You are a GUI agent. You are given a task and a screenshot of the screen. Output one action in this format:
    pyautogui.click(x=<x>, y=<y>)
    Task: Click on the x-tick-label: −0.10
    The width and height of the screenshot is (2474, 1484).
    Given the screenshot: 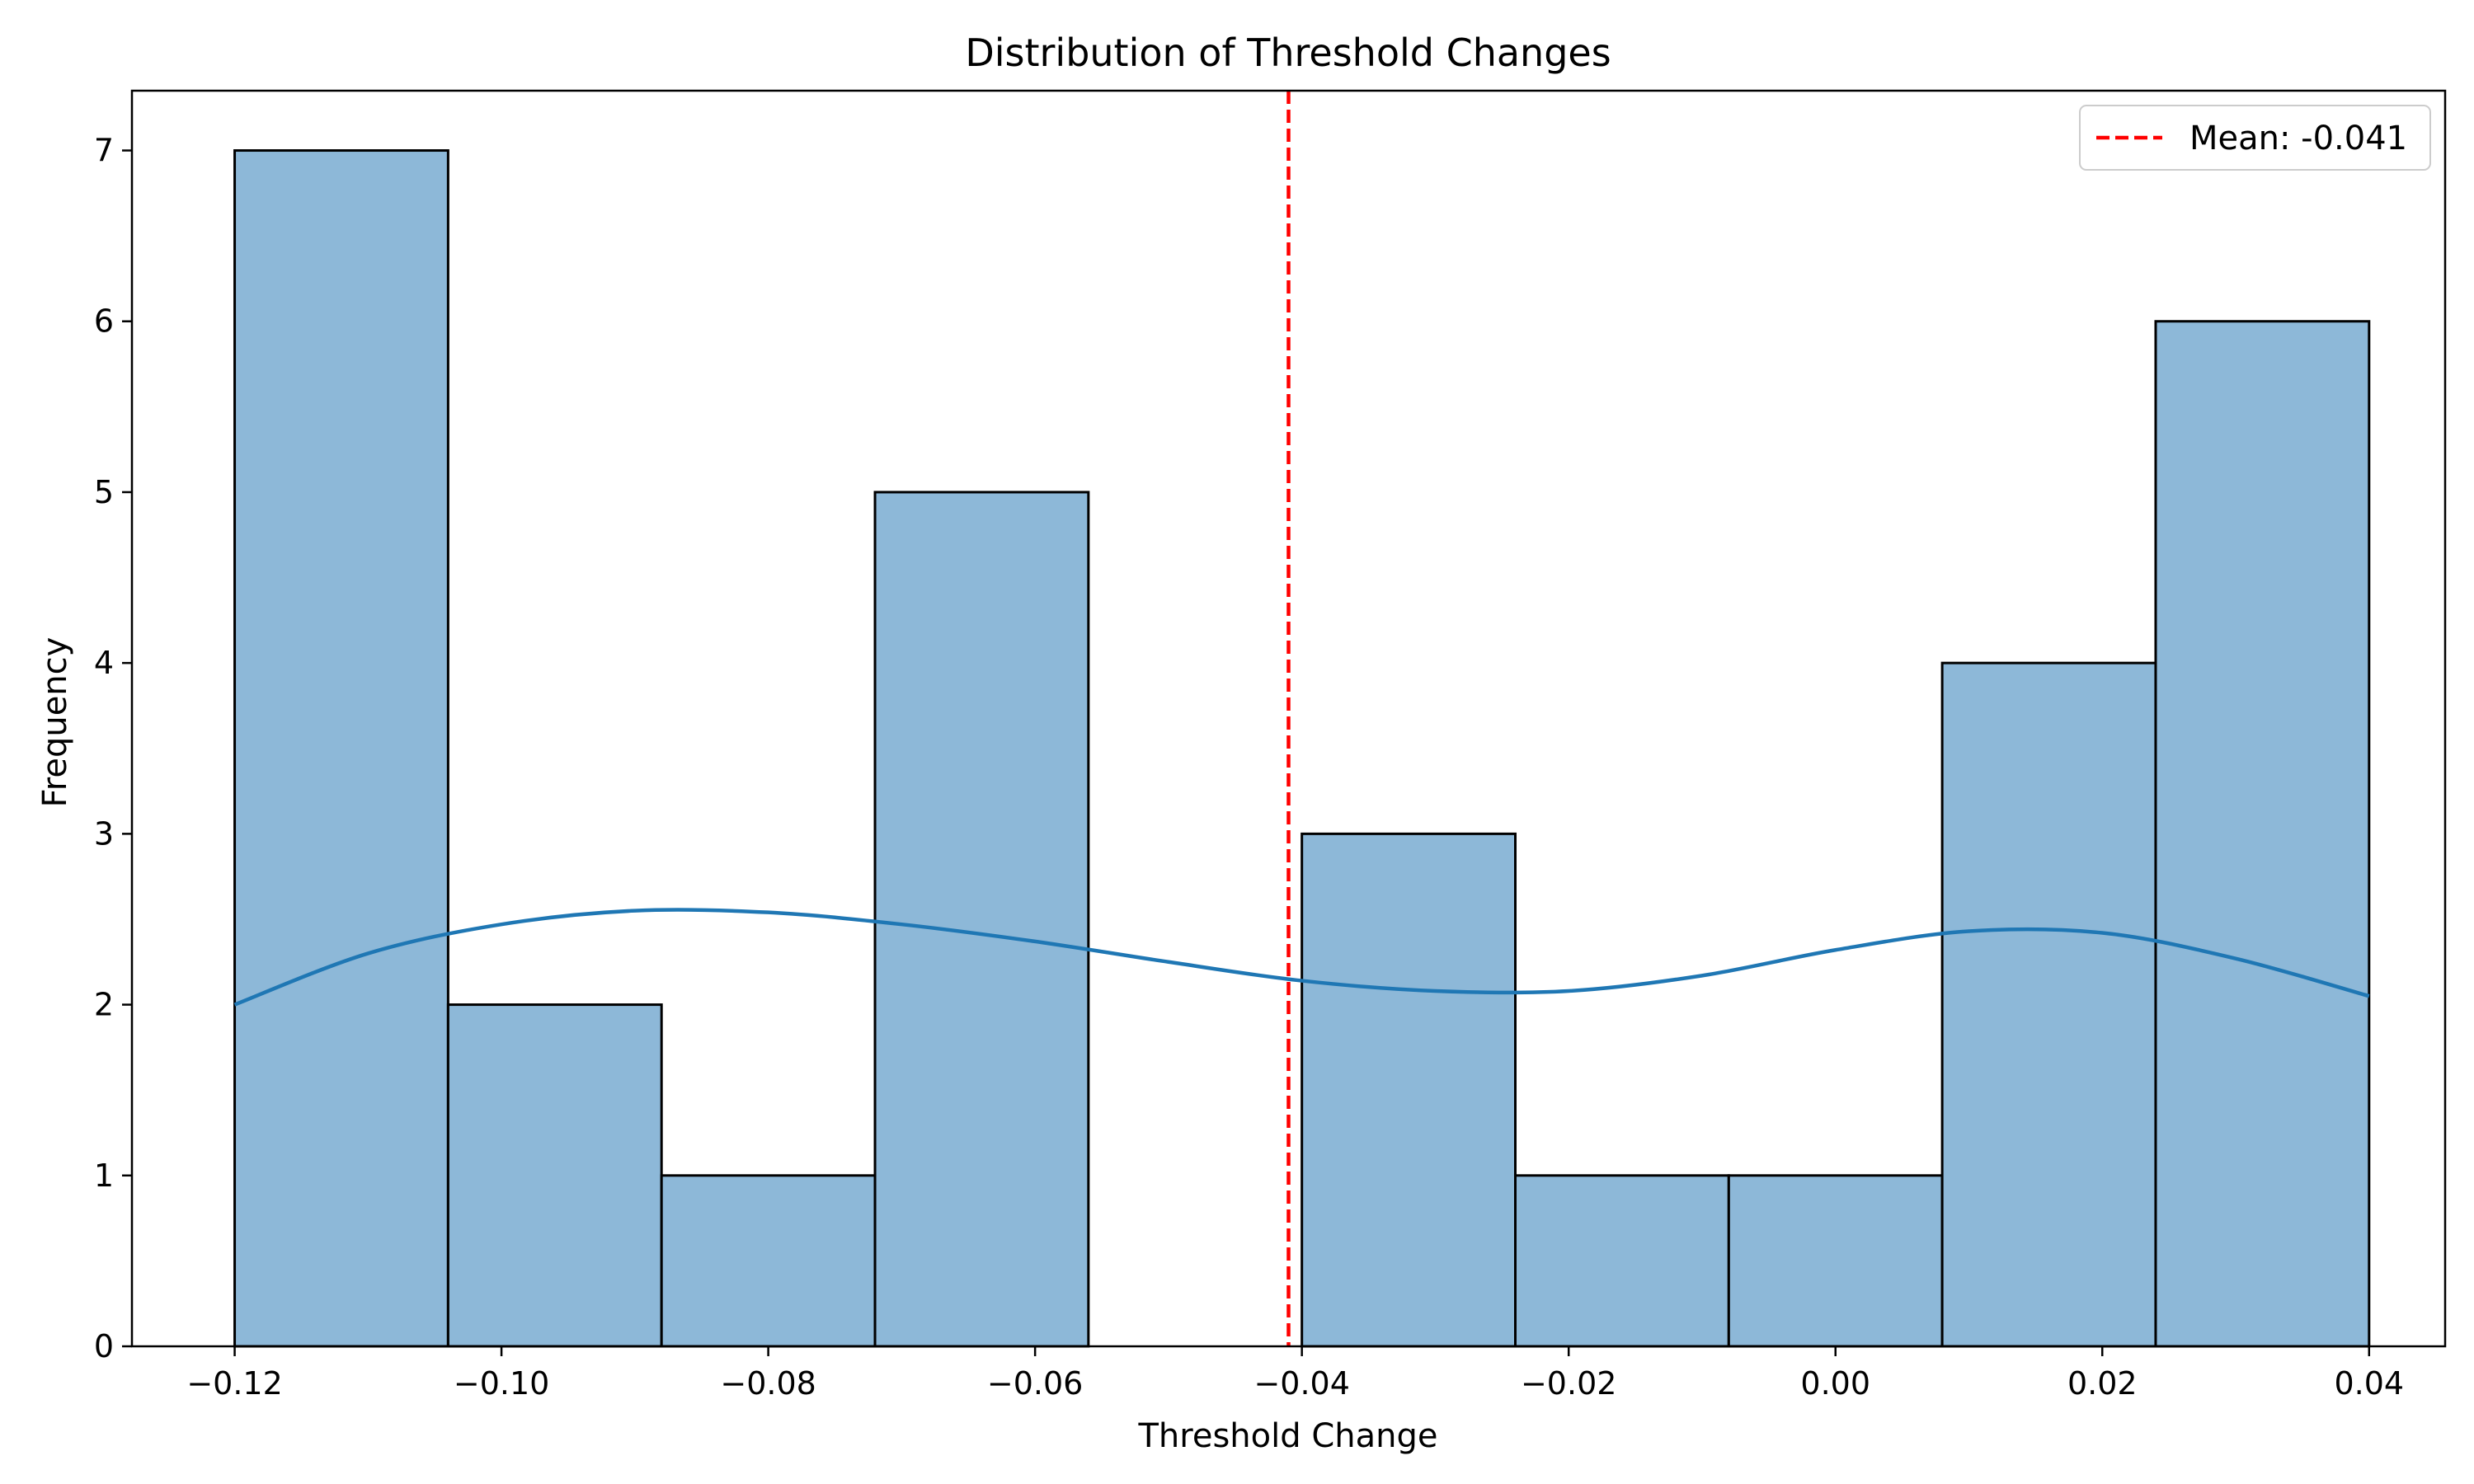 What is the action you would take?
    pyautogui.click(x=501, y=1383)
    